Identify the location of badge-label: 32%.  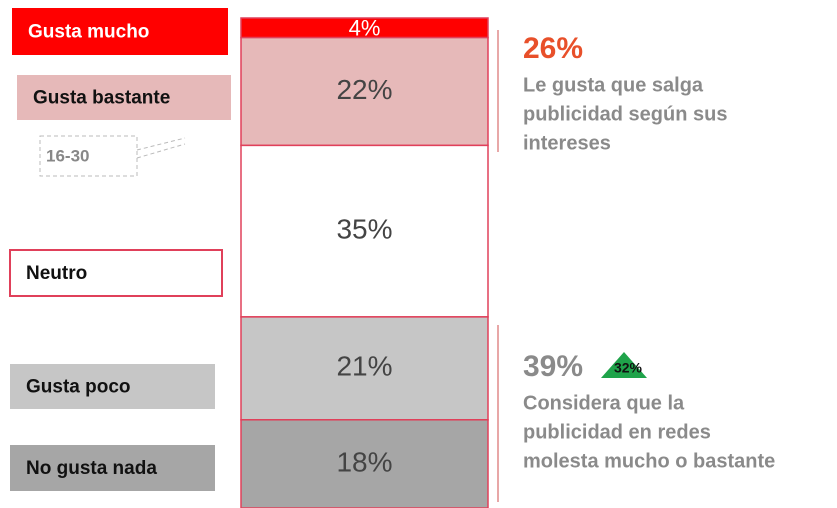
(628, 368).